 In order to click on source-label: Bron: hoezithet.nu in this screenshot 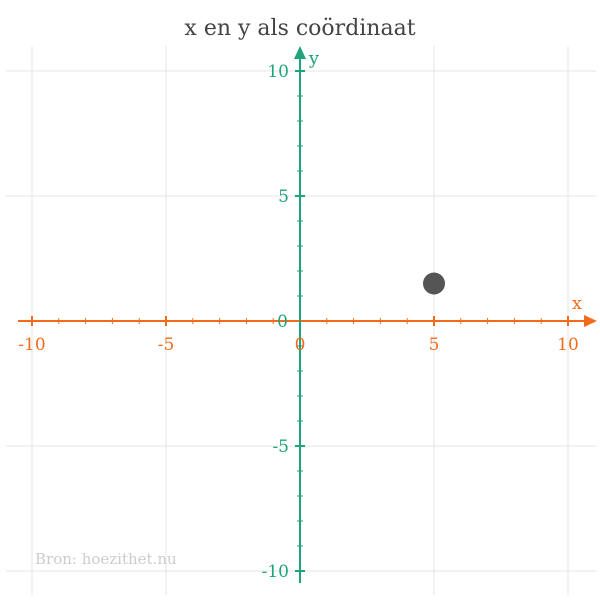, I will do `click(106, 559)`.